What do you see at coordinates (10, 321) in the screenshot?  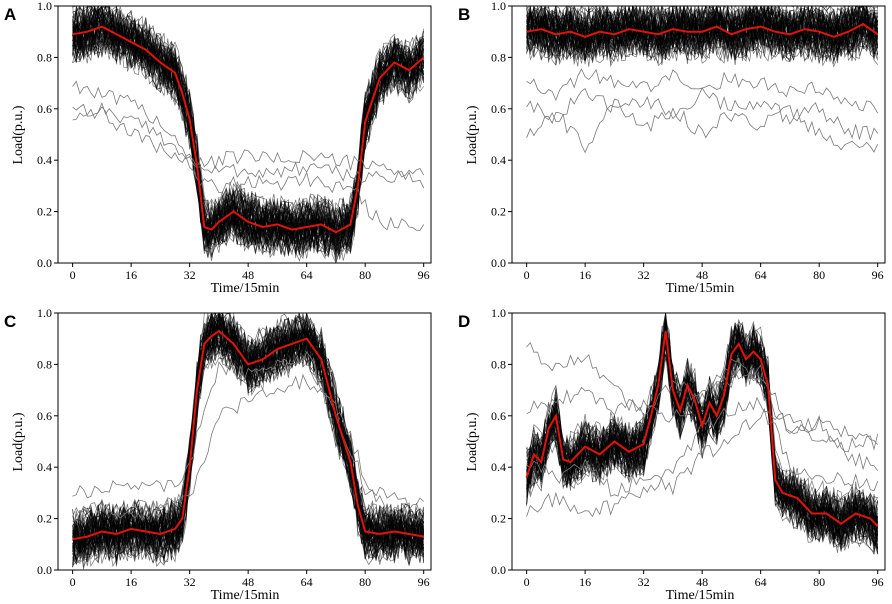 I see `panel-c-label: C` at bounding box center [10, 321].